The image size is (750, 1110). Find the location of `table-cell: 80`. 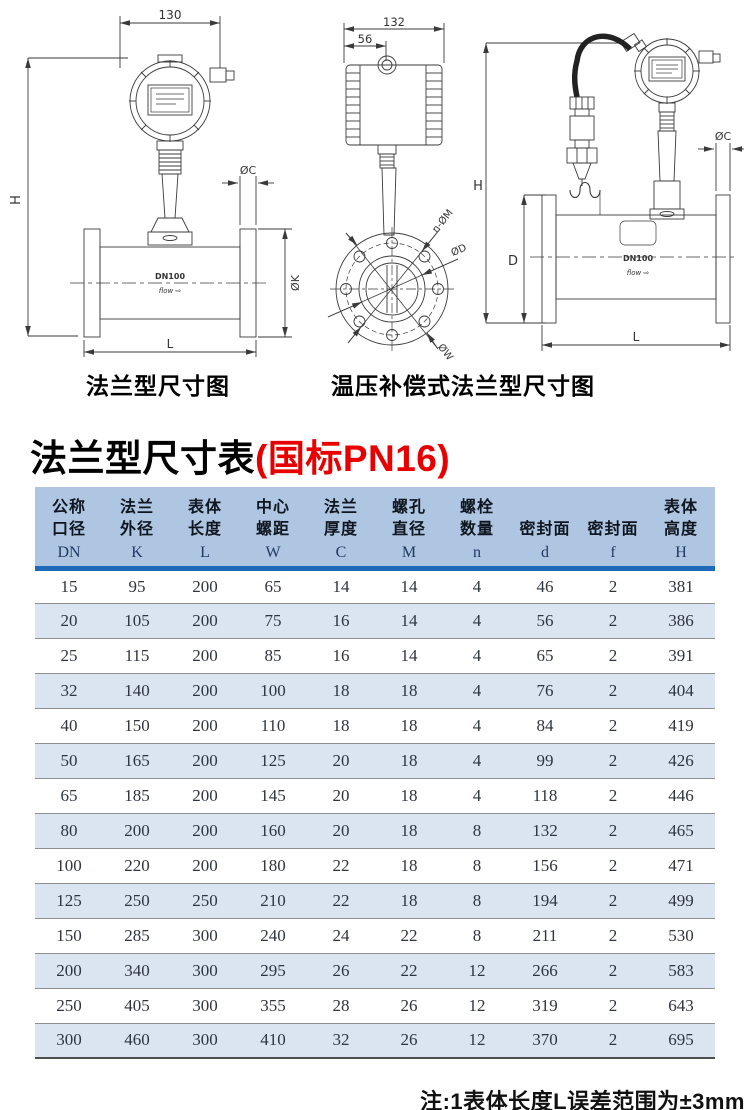

table-cell: 80 is located at coordinates (69, 830).